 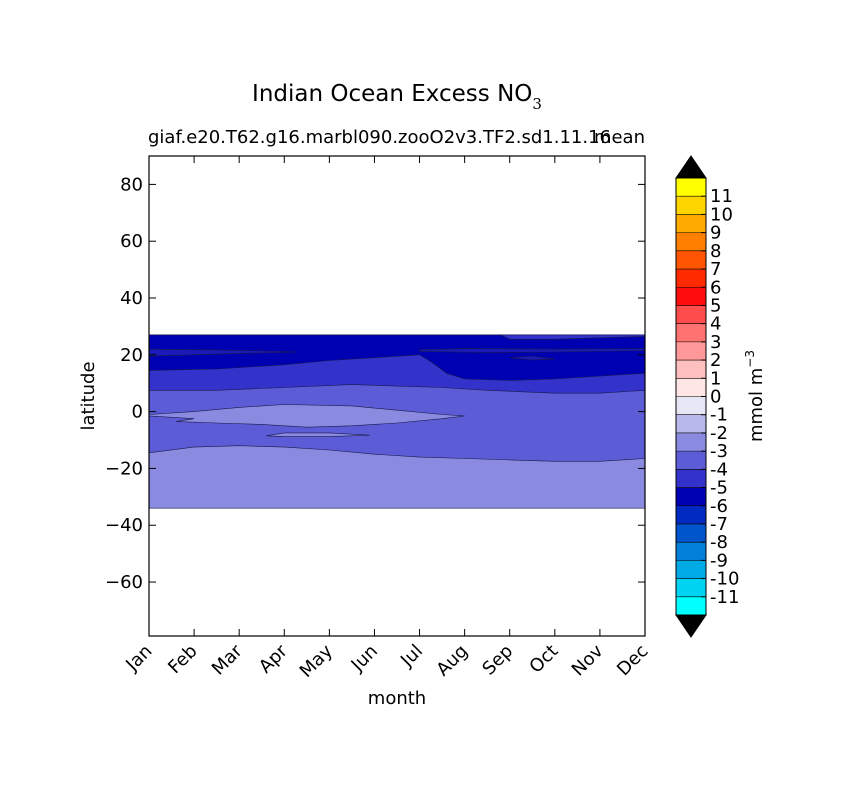 I want to click on x-tick-label: Nov, so click(x=588, y=660).